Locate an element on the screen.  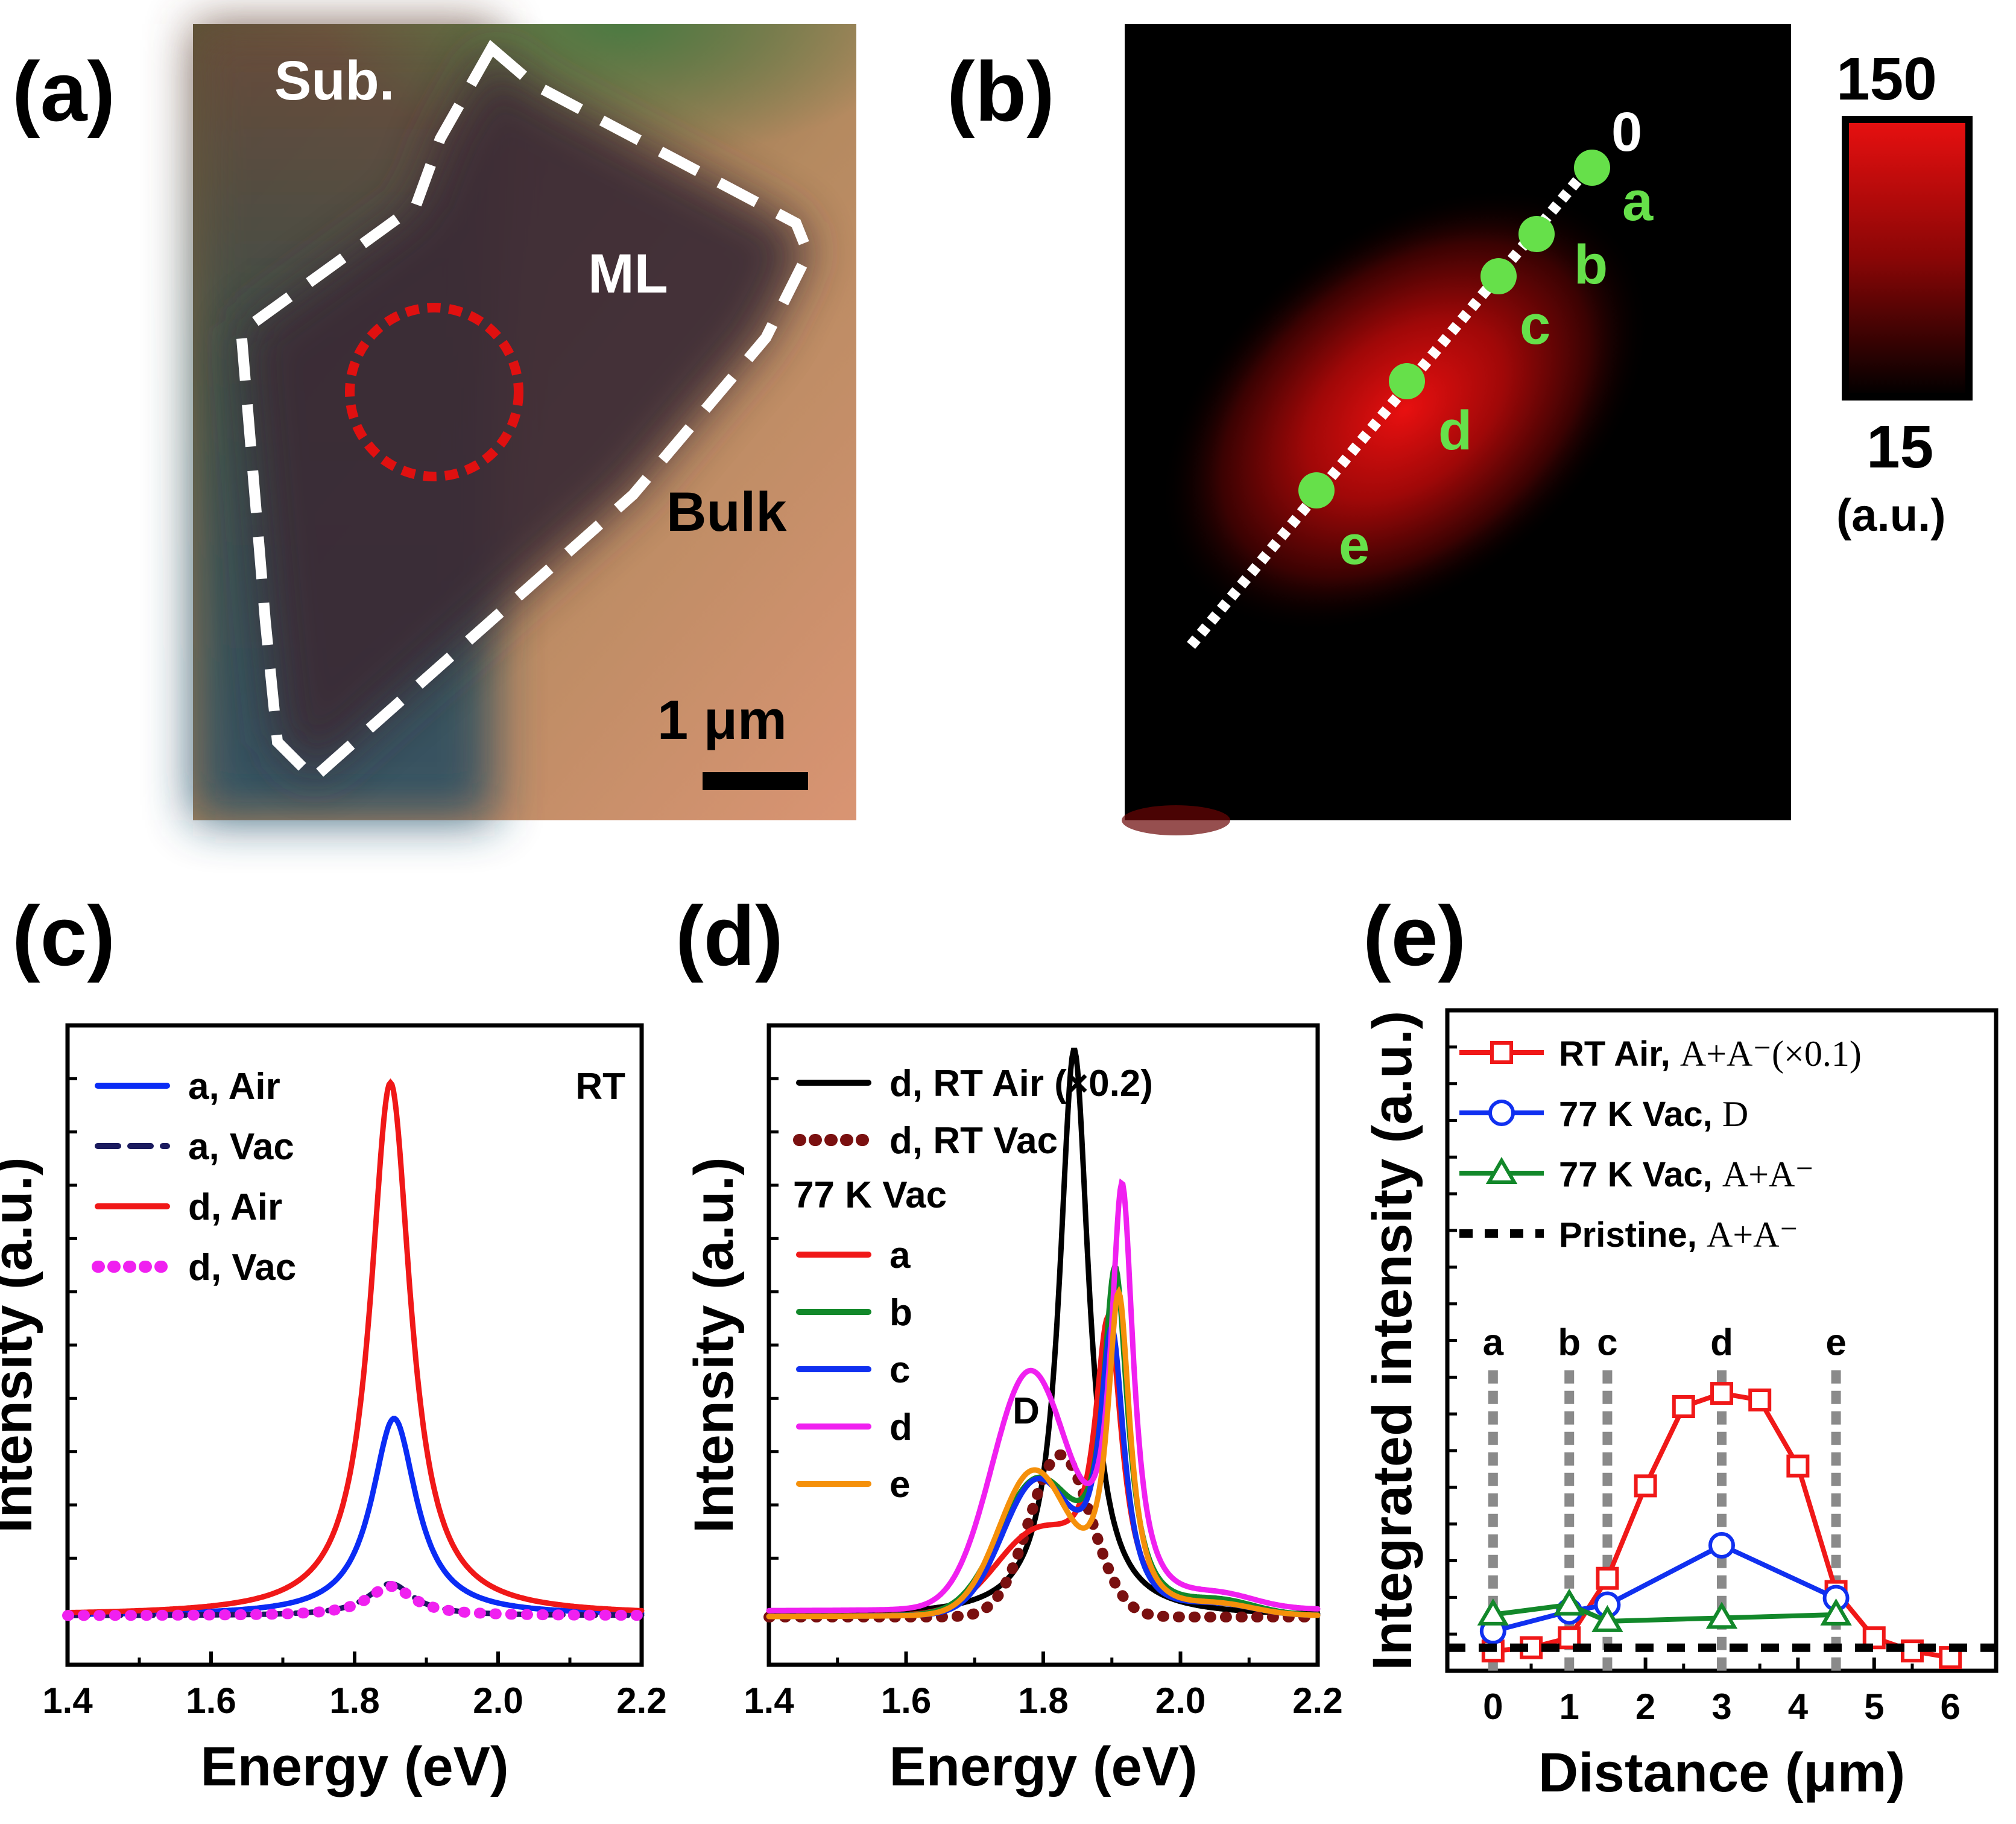
legend-label-0: d, RT Air (×0.2) is located at coordinates (1021, 1083).